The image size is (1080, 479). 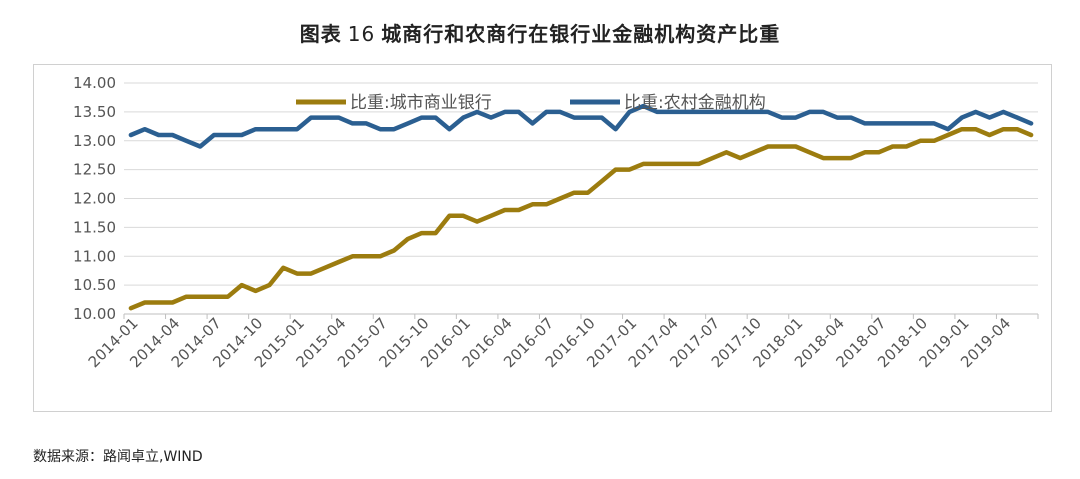 What do you see at coordinates (118, 457) in the screenshot?
I see `source-note: 数据来源：路闻卓立,WIND` at bounding box center [118, 457].